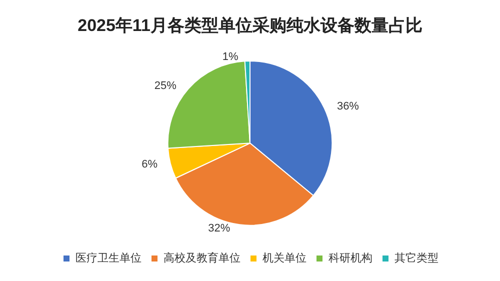 The width and height of the screenshot is (500, 281). I want to click on data-label: 1%, so click(230, 57).